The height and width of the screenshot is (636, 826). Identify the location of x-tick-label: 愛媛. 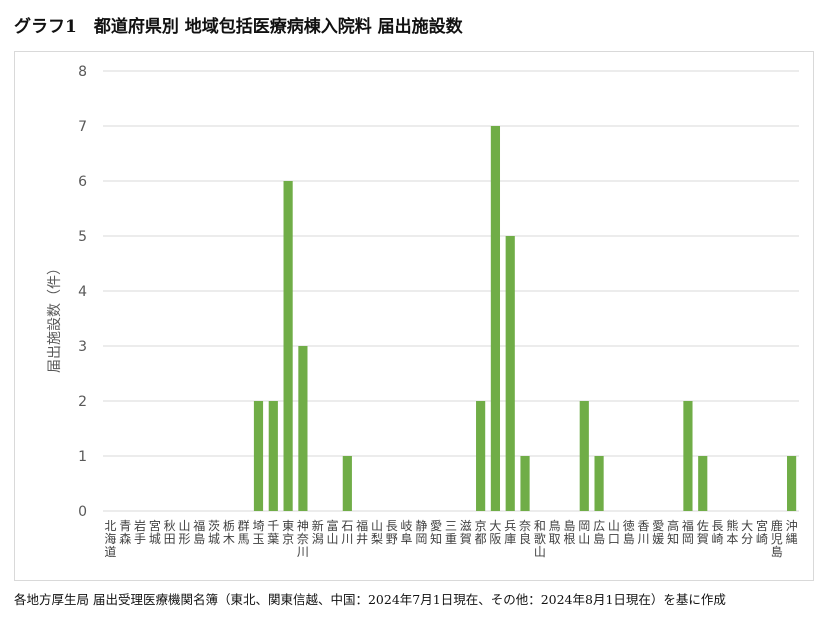
(658, 532).